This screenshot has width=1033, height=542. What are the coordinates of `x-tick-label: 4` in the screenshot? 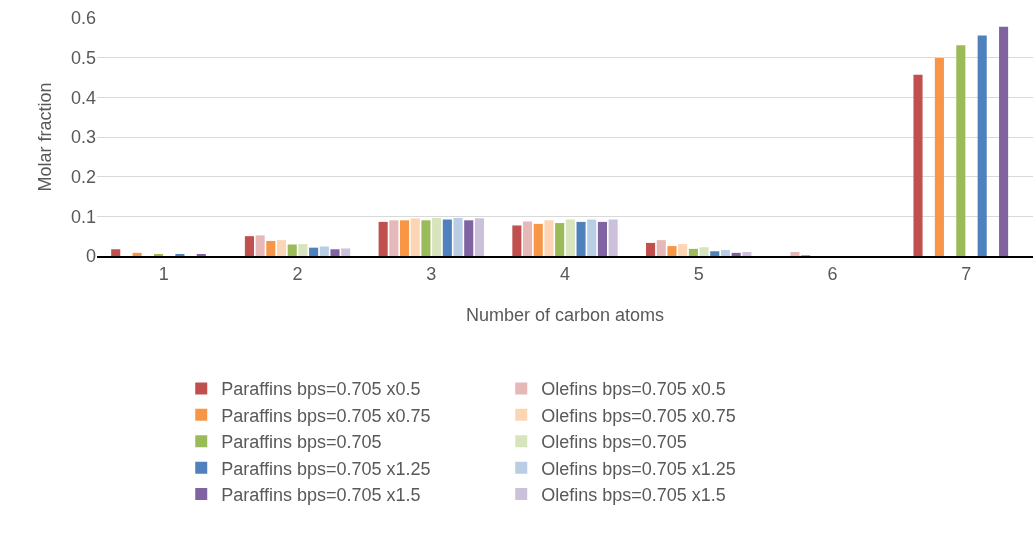 It's located at (565, 273).